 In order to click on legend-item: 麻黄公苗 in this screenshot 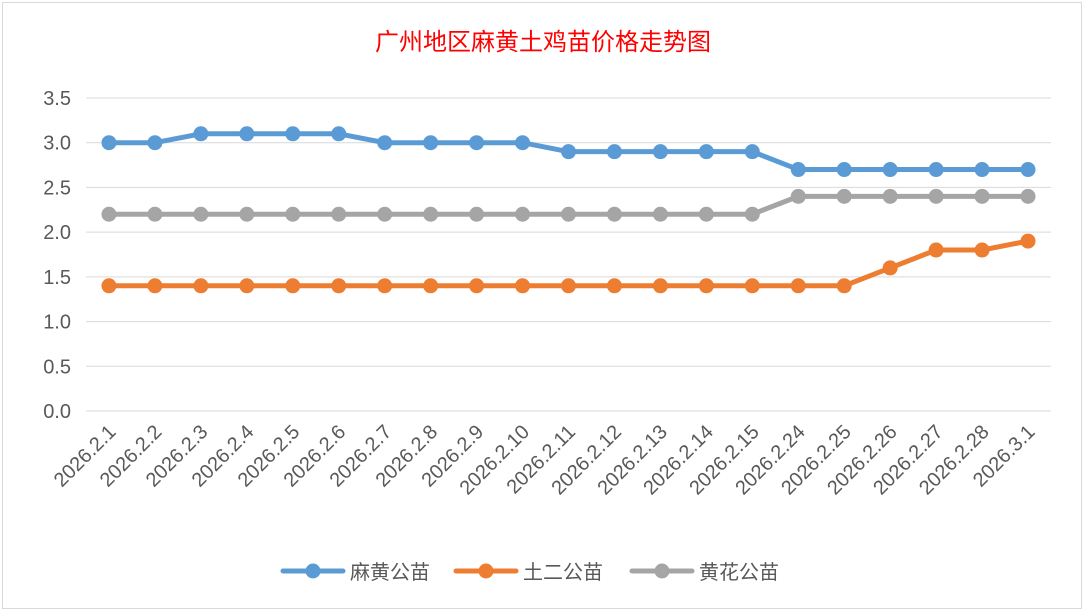, I will do `click(355, 572)`.